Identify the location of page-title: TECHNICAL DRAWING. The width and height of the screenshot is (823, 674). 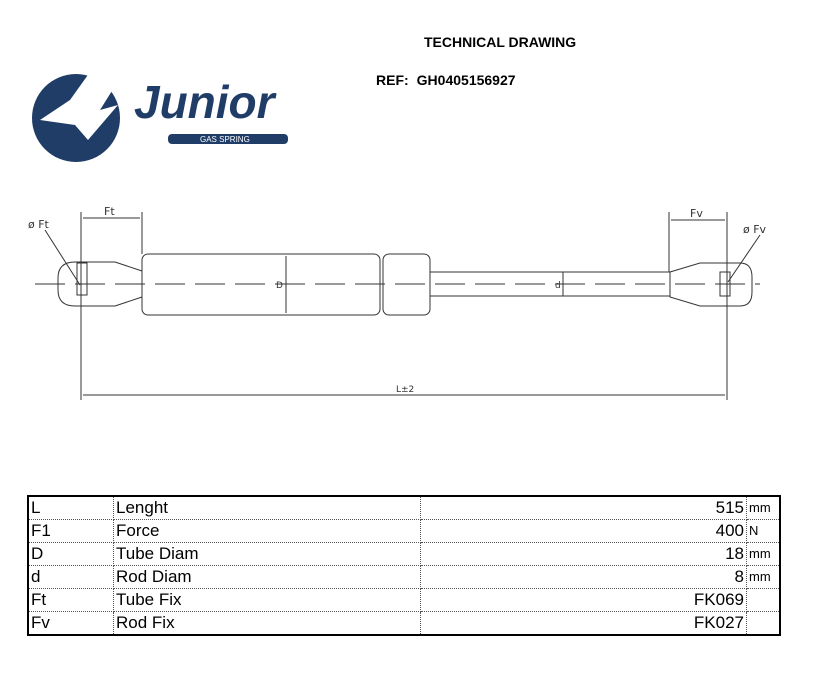
(500, 42).